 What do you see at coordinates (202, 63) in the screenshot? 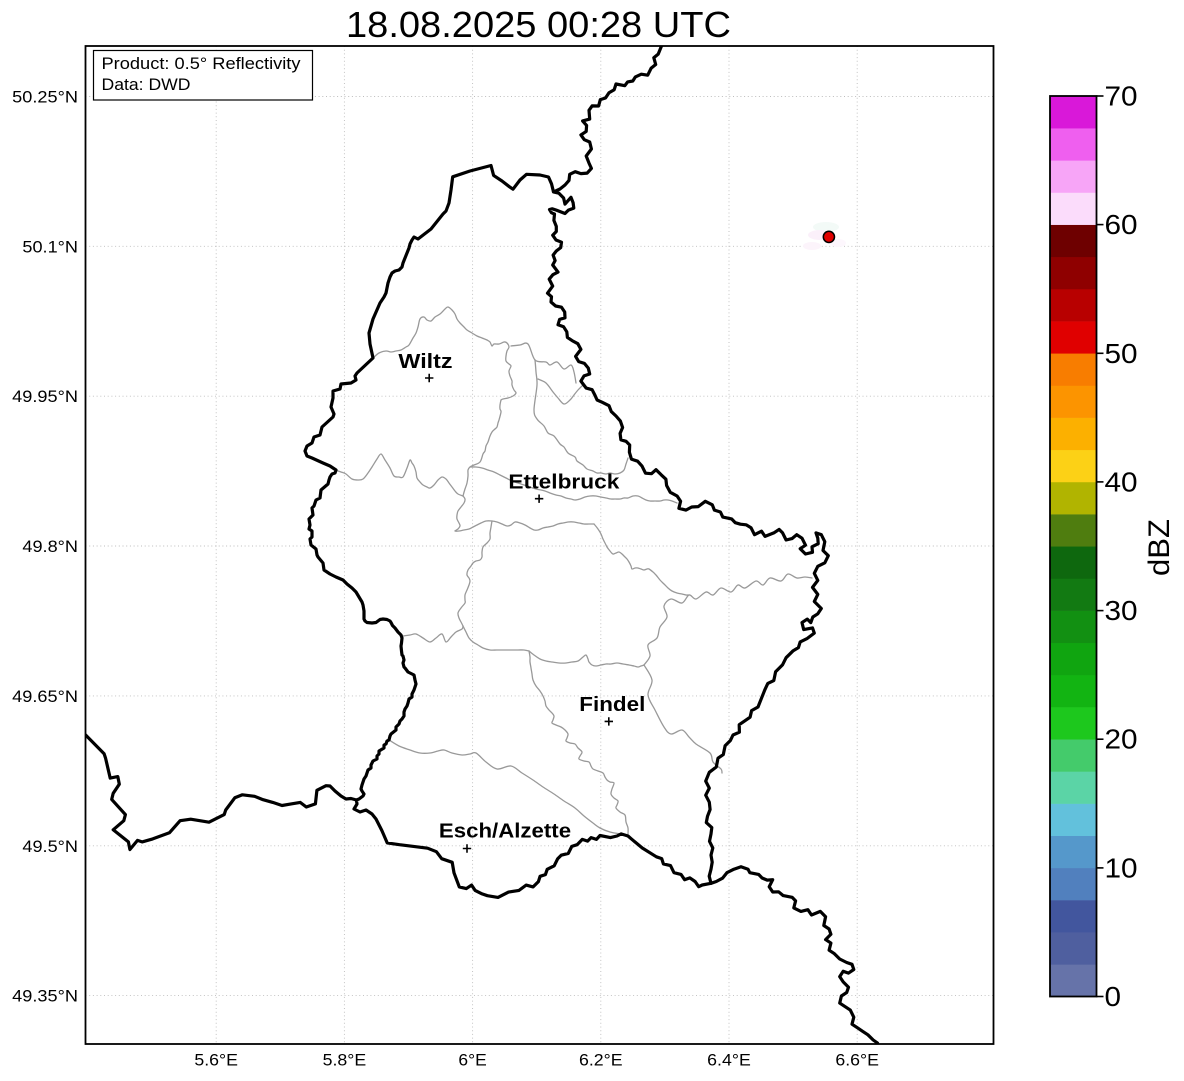
I see `svg-text: Product: 0.5° Reflectivity` at bounding box center [202, 63].